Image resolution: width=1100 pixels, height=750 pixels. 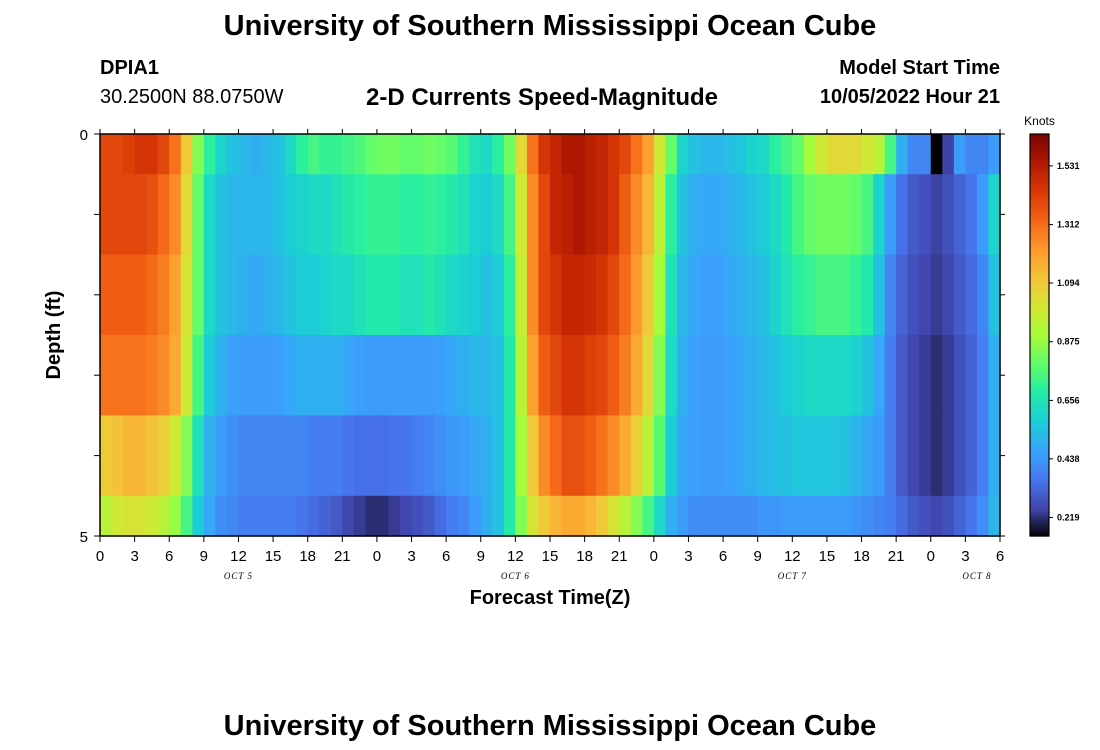 I want to click on x-tick-label: 15, so click(x=550, y=556).